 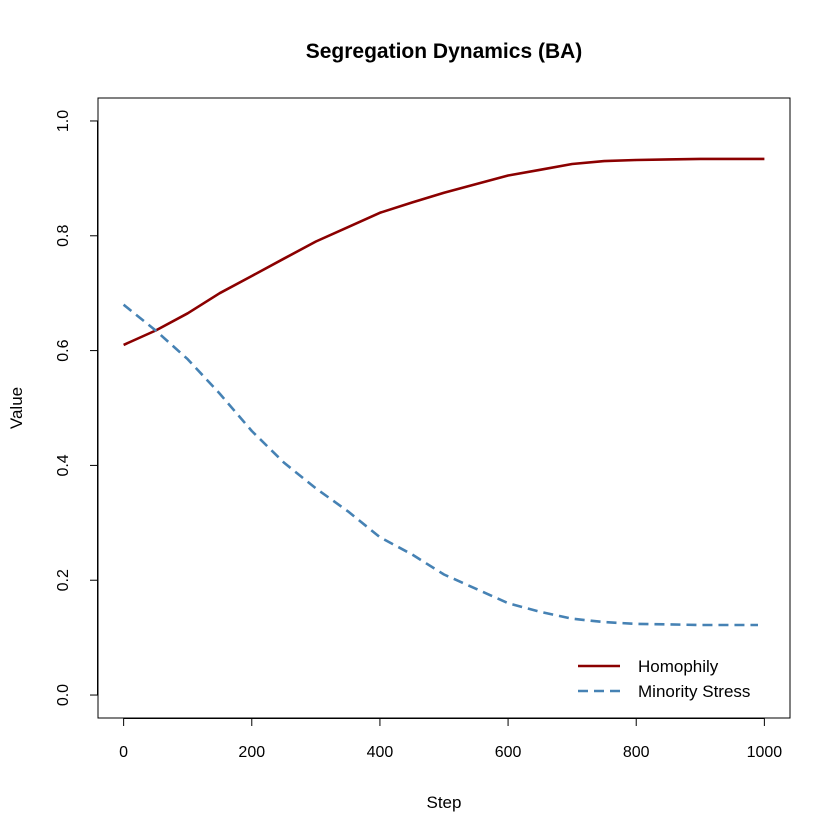 What do you see at coordinates (63, 350) in the screenshot?
I see `y-tick-label: 0.6` at bounding box center [63, 350].